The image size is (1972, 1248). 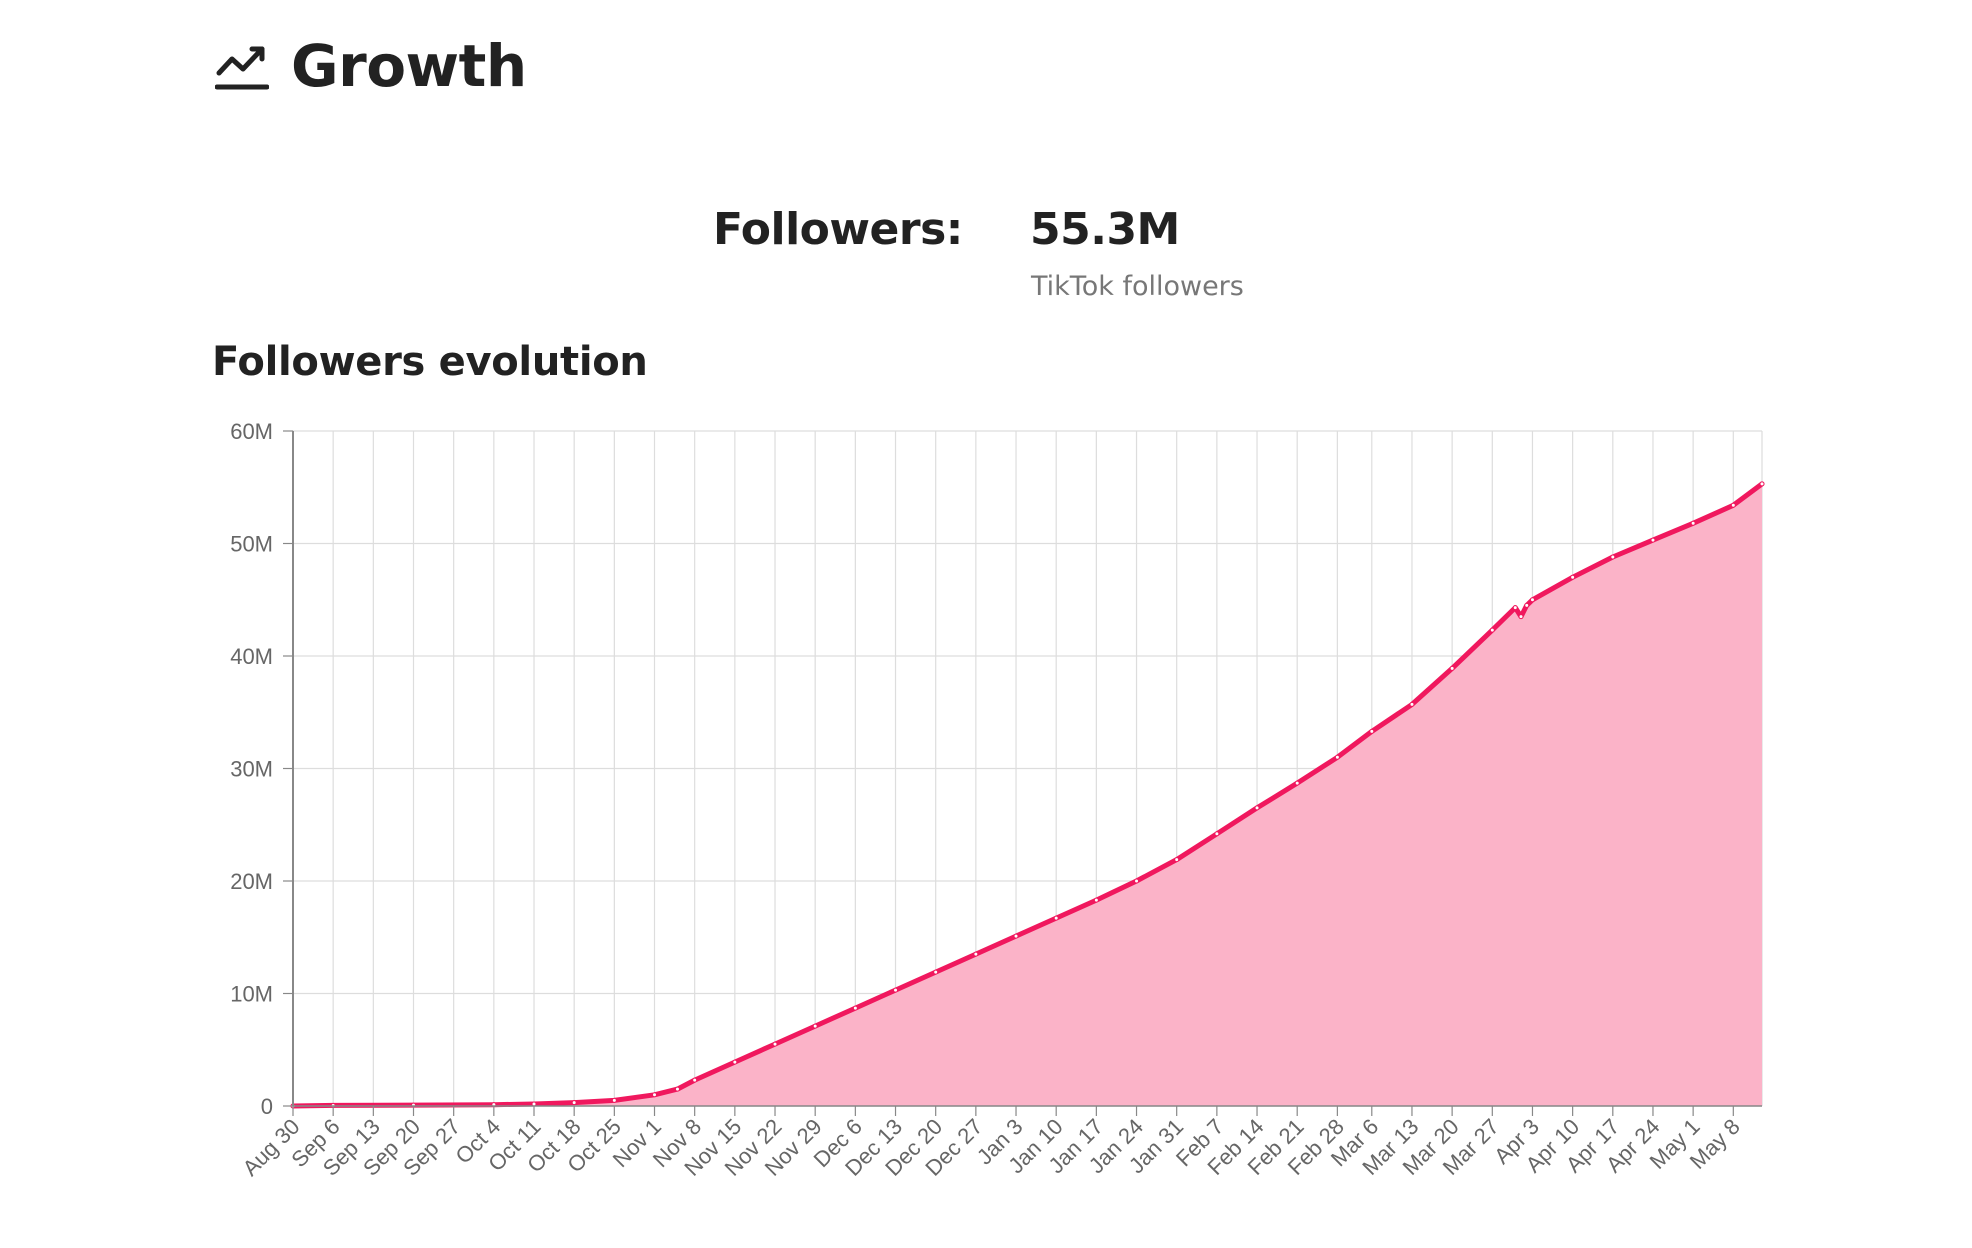 I want to click on y-tick-label: 20M, so click(x=251, y=881).